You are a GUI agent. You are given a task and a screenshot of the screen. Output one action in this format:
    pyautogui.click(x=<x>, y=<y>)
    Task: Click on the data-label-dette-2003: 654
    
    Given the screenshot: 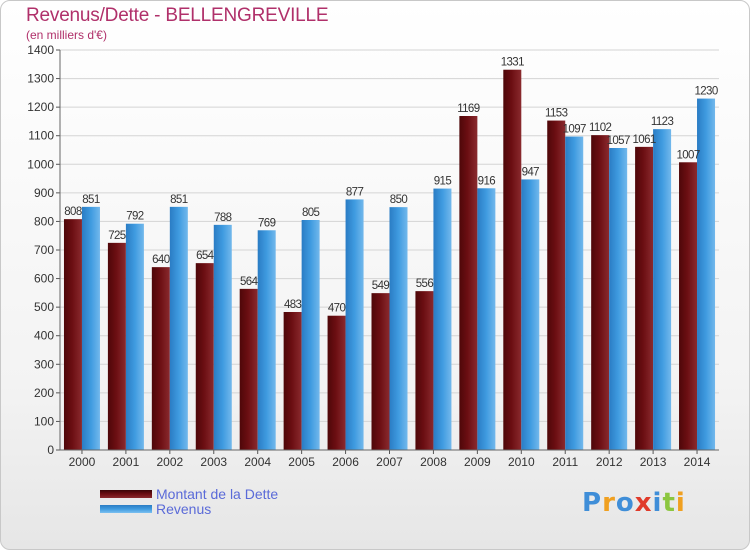 What is the action you would take?
    pyautogui.click(x=205, y=256)
    